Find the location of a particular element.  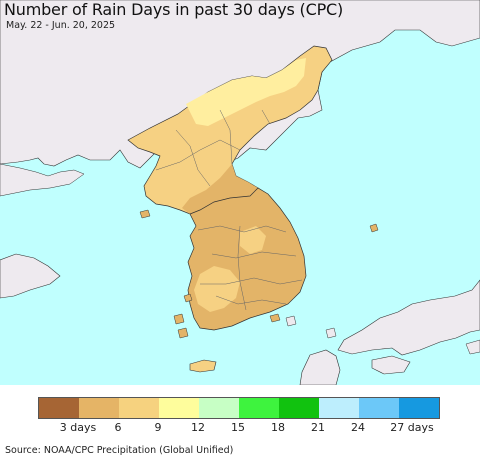

jeju-island is located at coordinates (203, 366).